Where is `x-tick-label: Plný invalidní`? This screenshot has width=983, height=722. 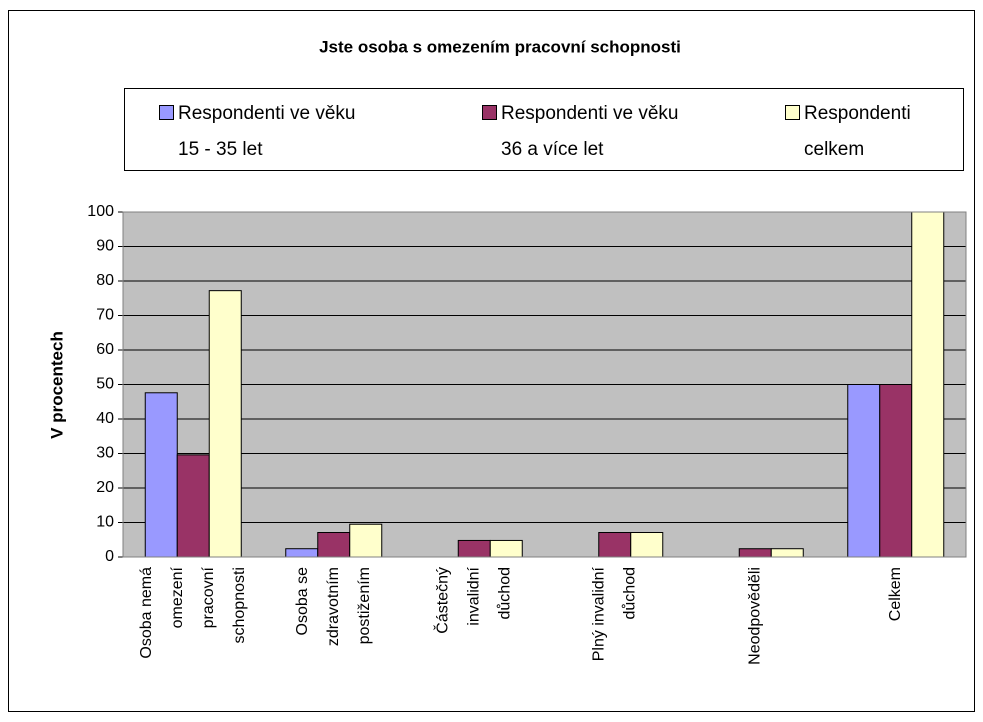
x-tick-label: Plný invalidní is located at coordinates (598, 613).